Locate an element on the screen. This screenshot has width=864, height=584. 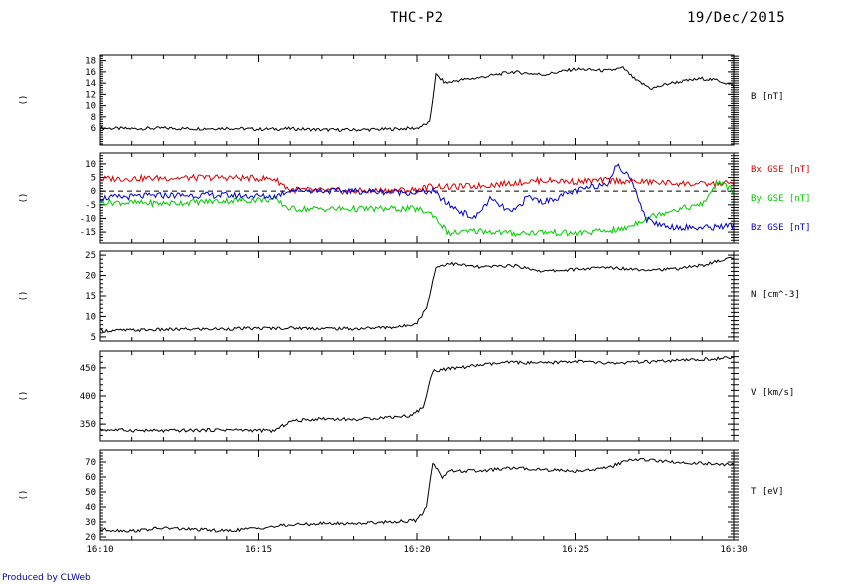
y-tick-label: 50 is located at coordinates (90, 493).